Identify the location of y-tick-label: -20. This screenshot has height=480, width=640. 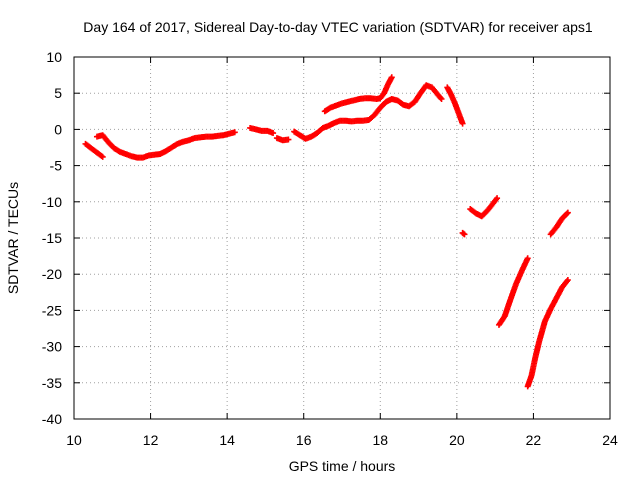
(52, 274).